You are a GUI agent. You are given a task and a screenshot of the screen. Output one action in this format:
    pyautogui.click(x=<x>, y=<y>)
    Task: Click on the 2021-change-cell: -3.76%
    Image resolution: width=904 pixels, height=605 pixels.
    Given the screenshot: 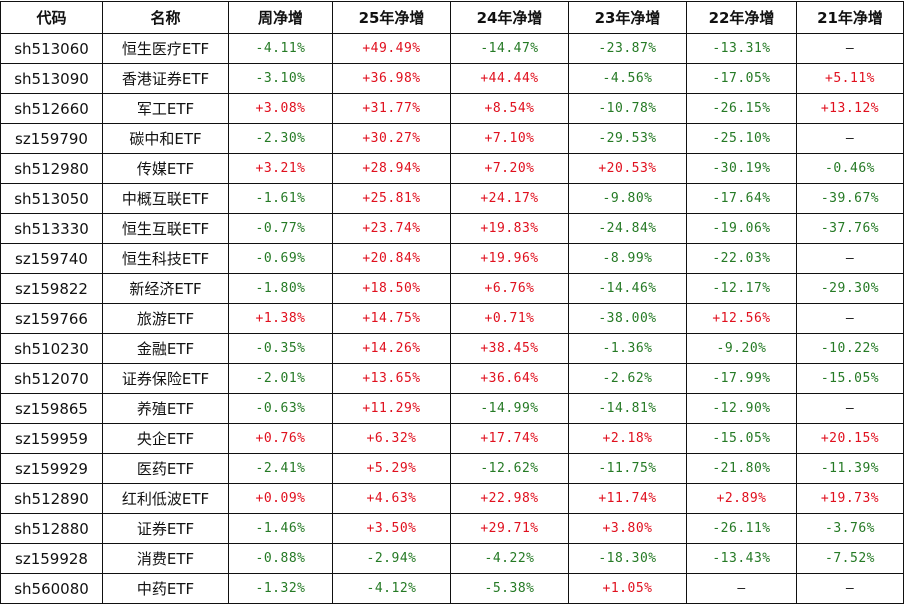 What is the action you would take?
    pyautogui.click(x=850, y=528)
    